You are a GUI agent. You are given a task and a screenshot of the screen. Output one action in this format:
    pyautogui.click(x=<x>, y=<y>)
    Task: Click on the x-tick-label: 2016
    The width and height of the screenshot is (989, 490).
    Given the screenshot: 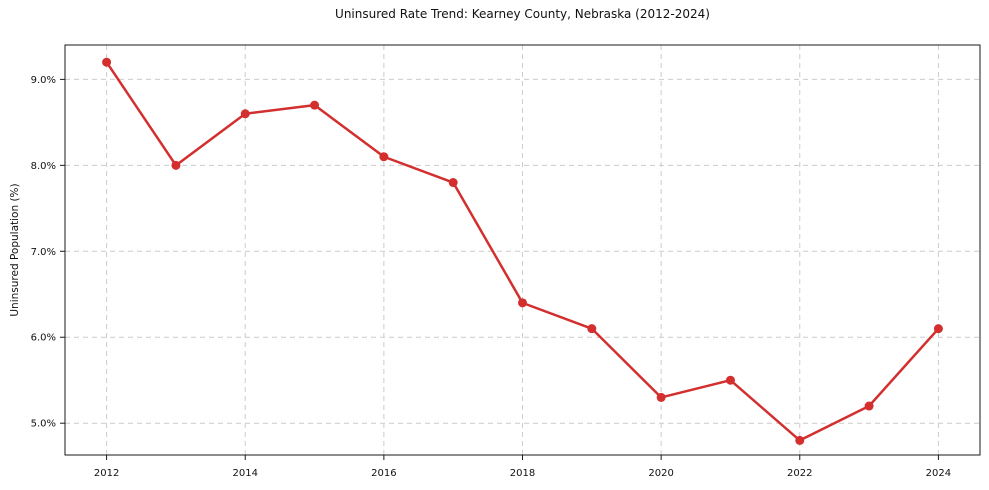 What is the action you would take?
    pyautogui.click(x=383, y=473)
    